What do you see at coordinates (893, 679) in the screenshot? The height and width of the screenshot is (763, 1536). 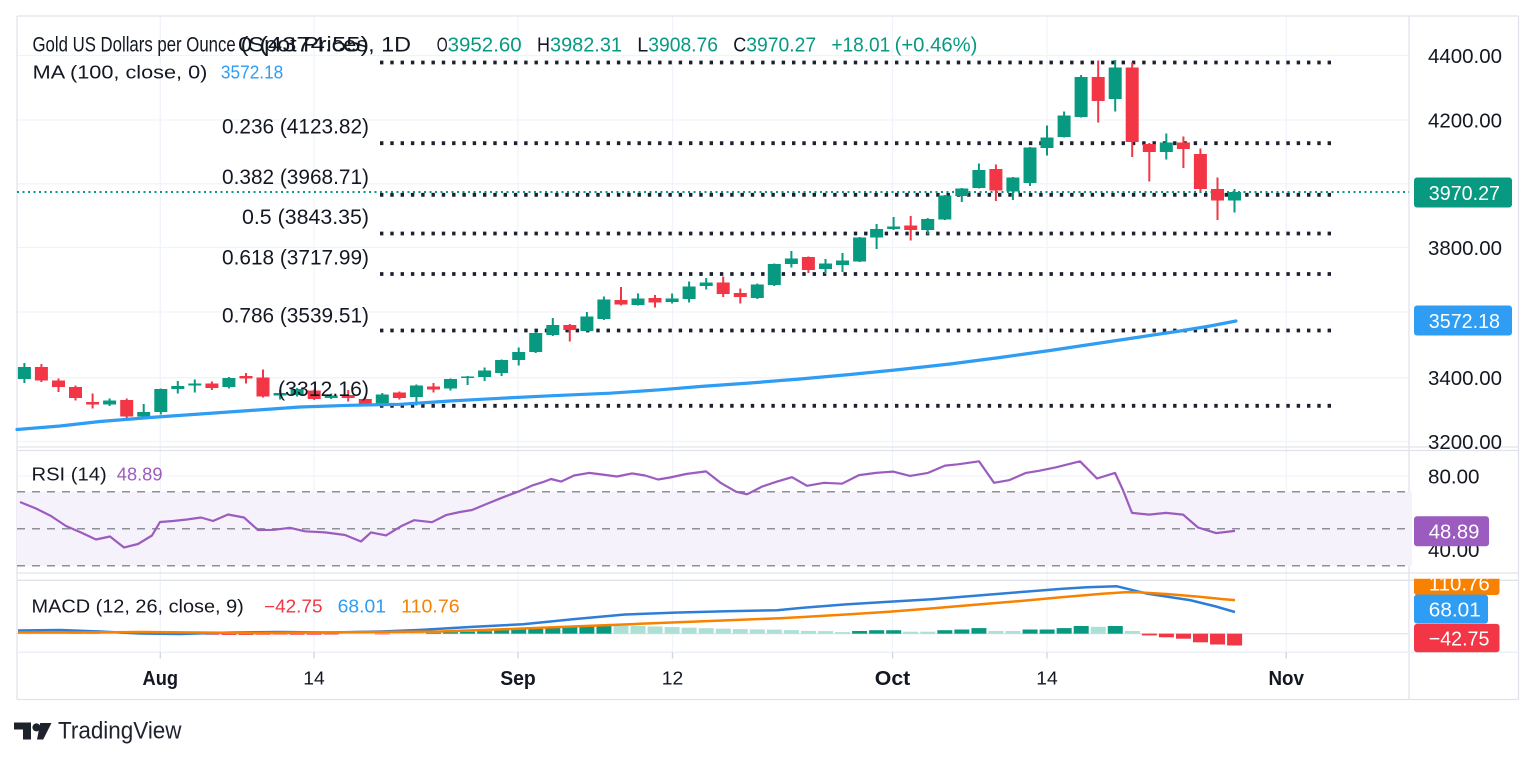 I see `svg-text: Oct` at bounding box center [893, 679].